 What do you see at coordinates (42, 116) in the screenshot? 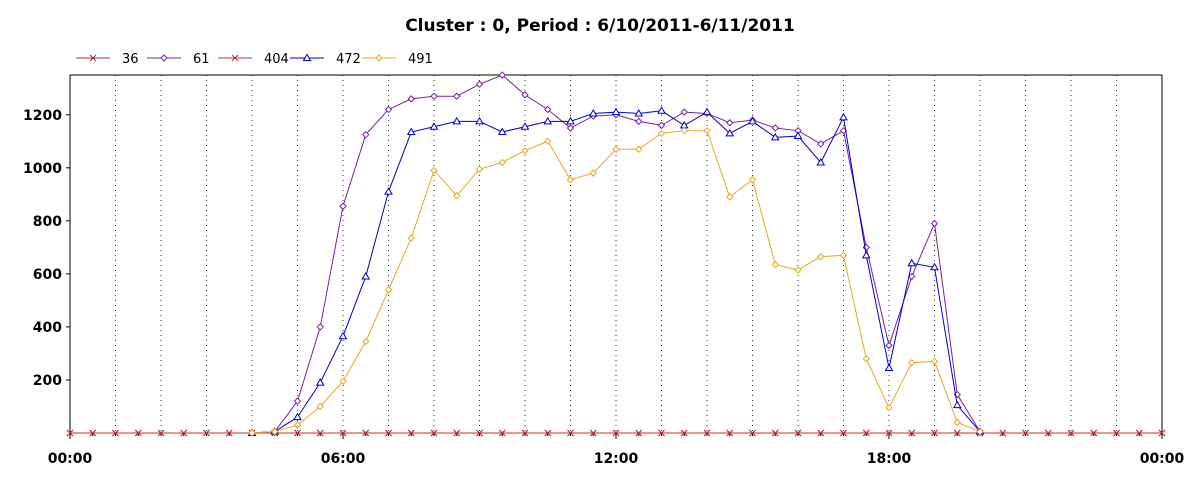
I see `y-tick-label: 1200` at bounding box center [42, 116].